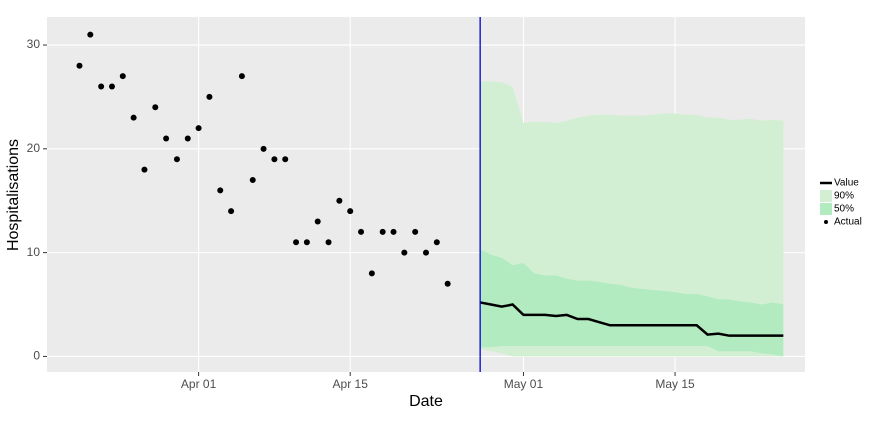 Image resolution: width=873 pixels, height=424 pixels. I want to click on legend-label: Value, so click(846, 183).